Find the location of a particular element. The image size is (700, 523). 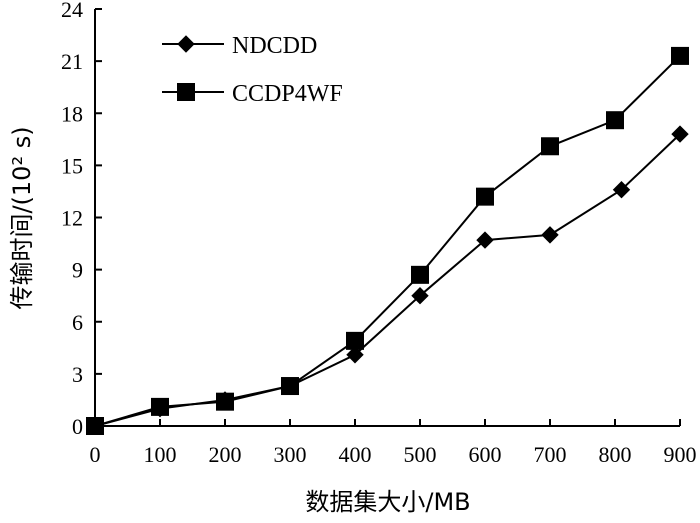

x-tick-label: 400 is located at coordinates (355, 454).